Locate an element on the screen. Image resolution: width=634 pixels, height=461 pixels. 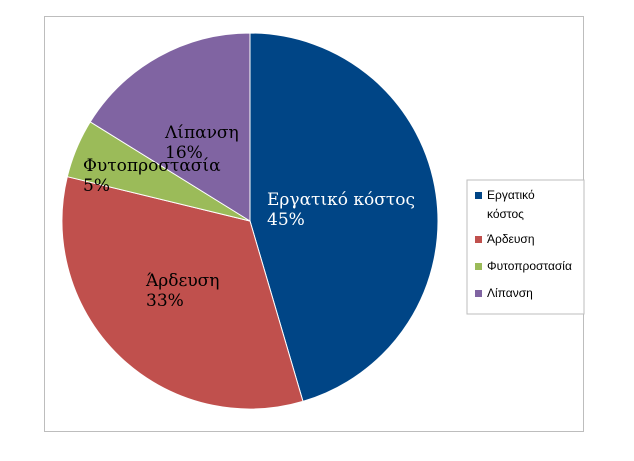
slice-label-1: Εργατικό κόστος is located at coordinates (341, 200).